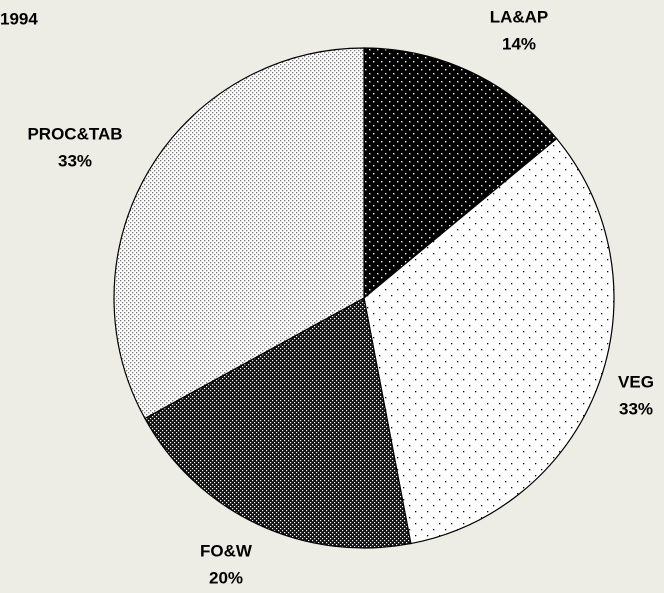 The height and width of the screenshot is (593, 664). Describe the element at coordinates (226, 550) in the screenshot. I see `slice-label: FO&W` at that location.